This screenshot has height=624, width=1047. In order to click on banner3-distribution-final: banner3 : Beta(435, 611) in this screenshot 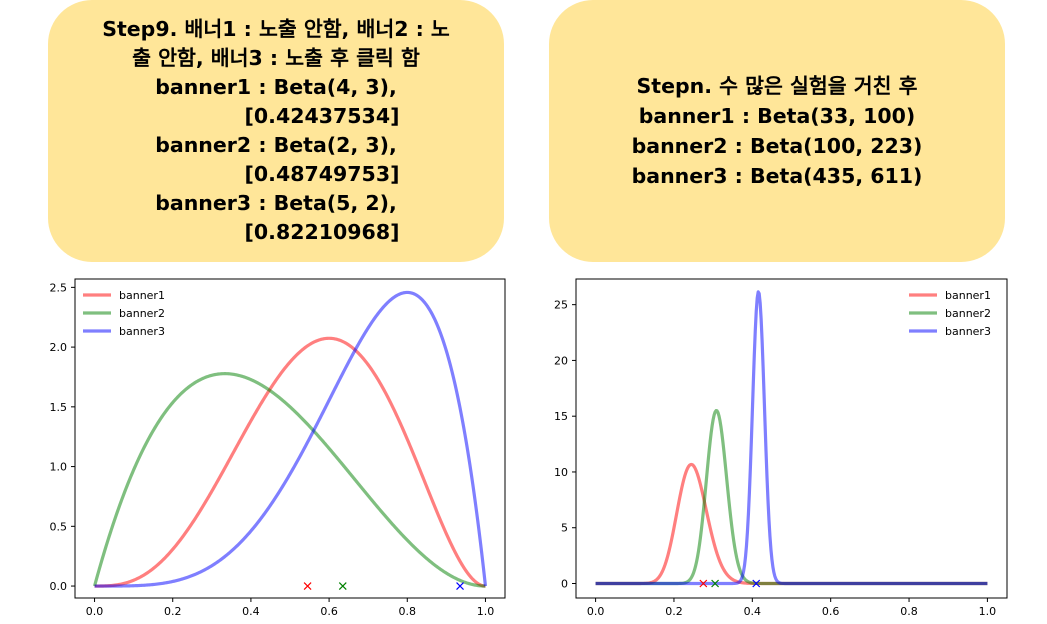, I will do `click(777, 176)`.